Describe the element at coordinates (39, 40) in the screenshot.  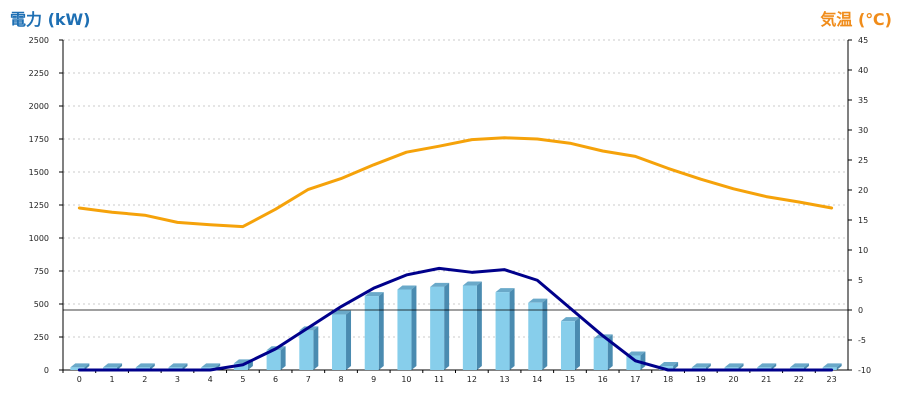
I see `left-tick-label-2500: 2500` at that location.